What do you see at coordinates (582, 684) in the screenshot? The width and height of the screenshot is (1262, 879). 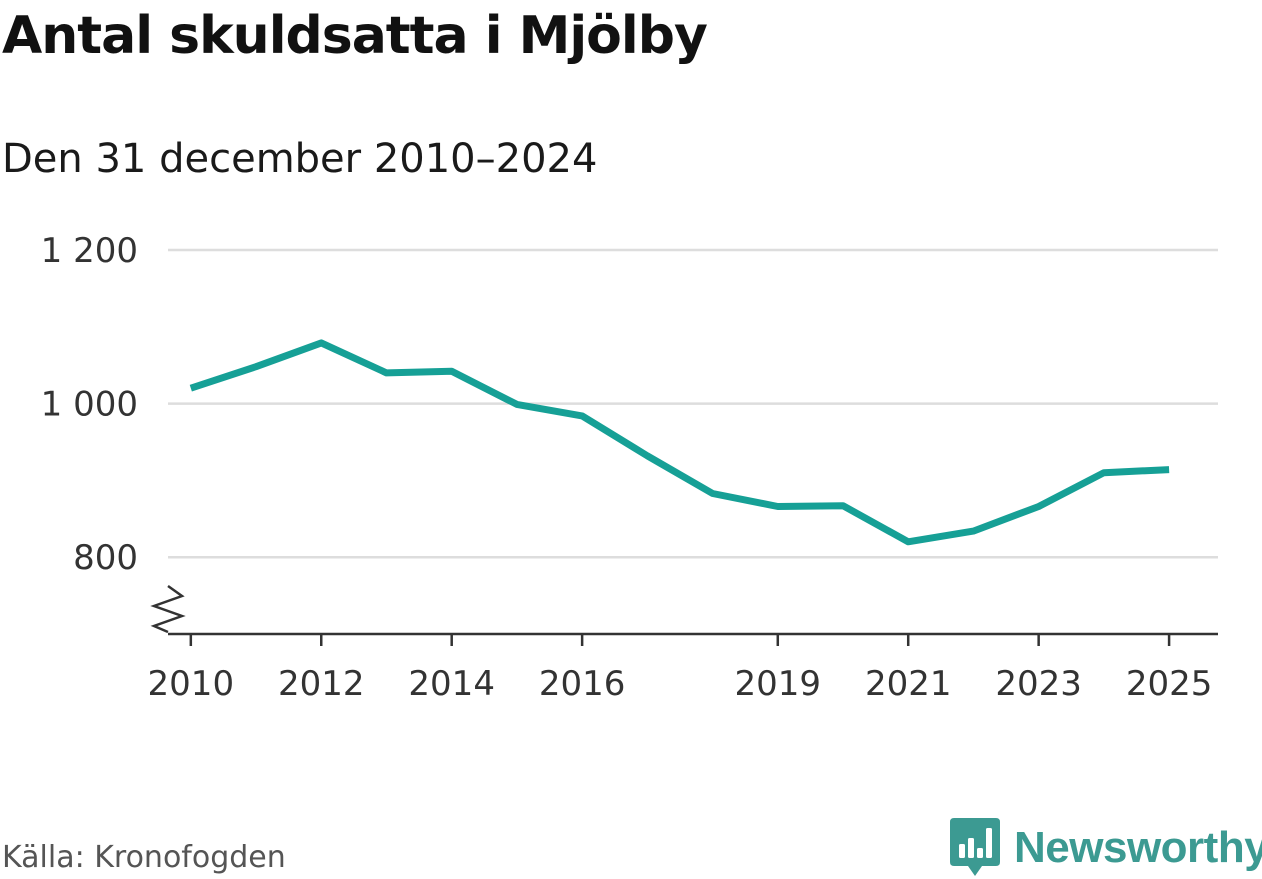 I see `x-tick-label: 2016` at bounding box center [582, 684].